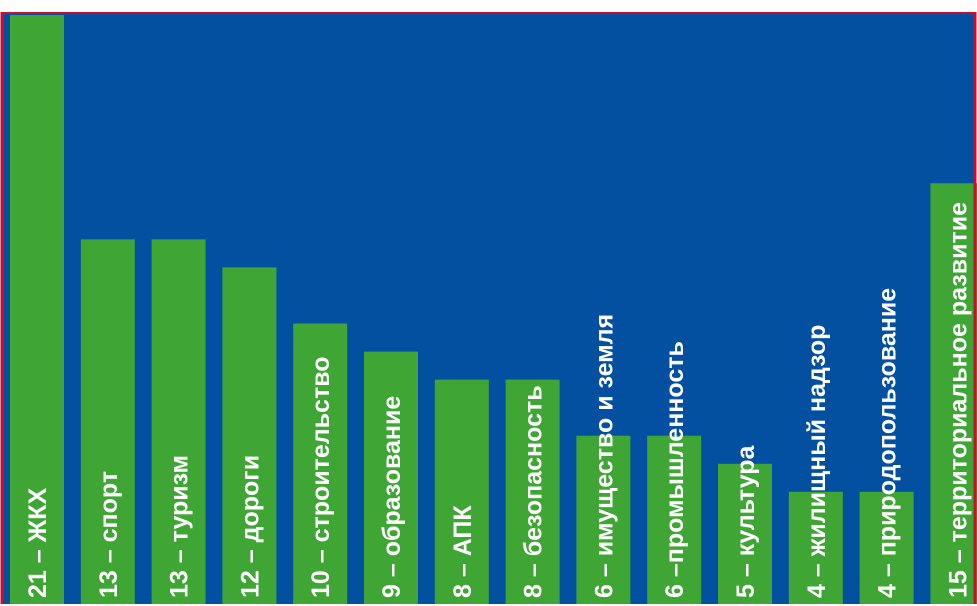 The image size is (977, 606). What do you see at coordinates (321, 477) in the screenshot?
I see `bar-label-5: 10 – строительство` at bounding box center [321, 477].